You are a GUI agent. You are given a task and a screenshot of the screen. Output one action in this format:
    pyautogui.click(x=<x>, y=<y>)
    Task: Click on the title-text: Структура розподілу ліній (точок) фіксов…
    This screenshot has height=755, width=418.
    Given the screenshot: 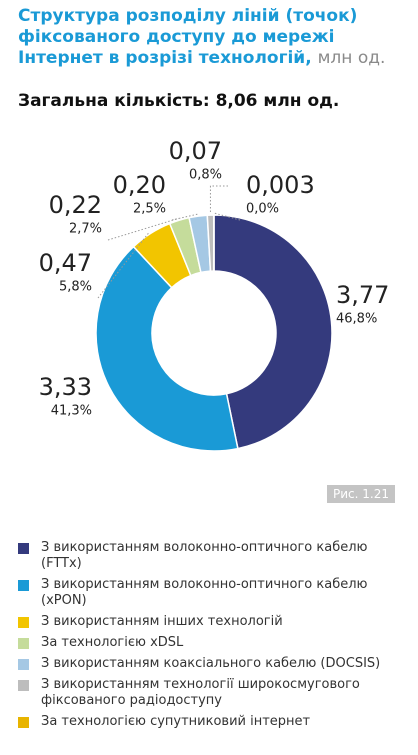 What is the action you would take?
    pyautogui.click(x=188, y=37)
    